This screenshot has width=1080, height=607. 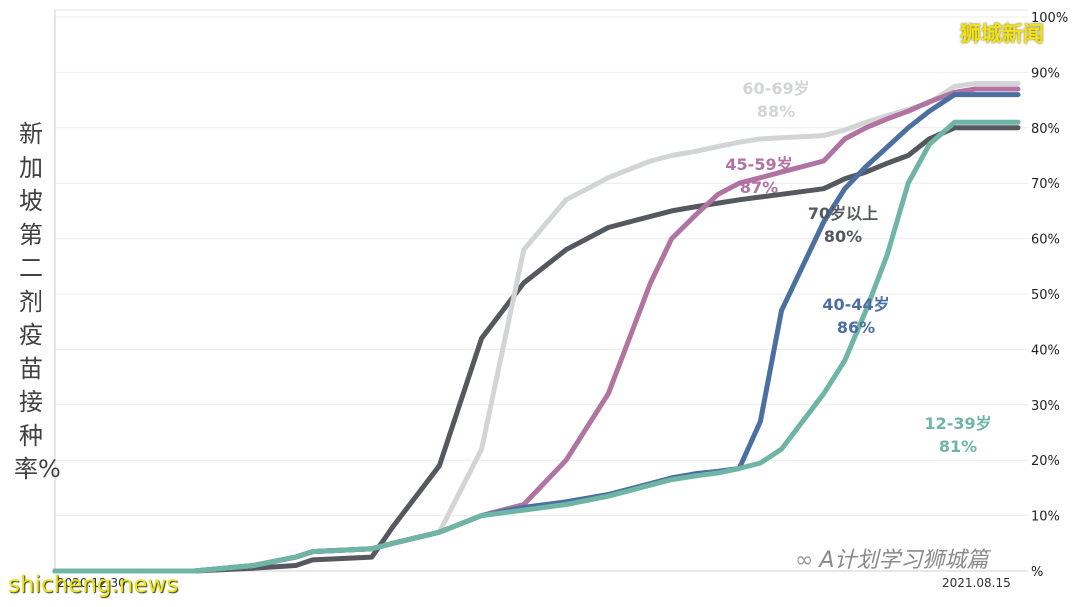 I want to click on y-tick-label: 70%, so click(x=1045, y=184).